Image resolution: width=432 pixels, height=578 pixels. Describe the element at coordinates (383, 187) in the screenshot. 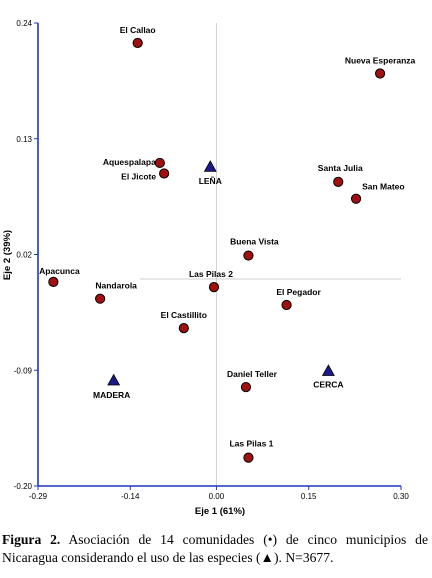

I see `data-label: San Mateo` at that location.